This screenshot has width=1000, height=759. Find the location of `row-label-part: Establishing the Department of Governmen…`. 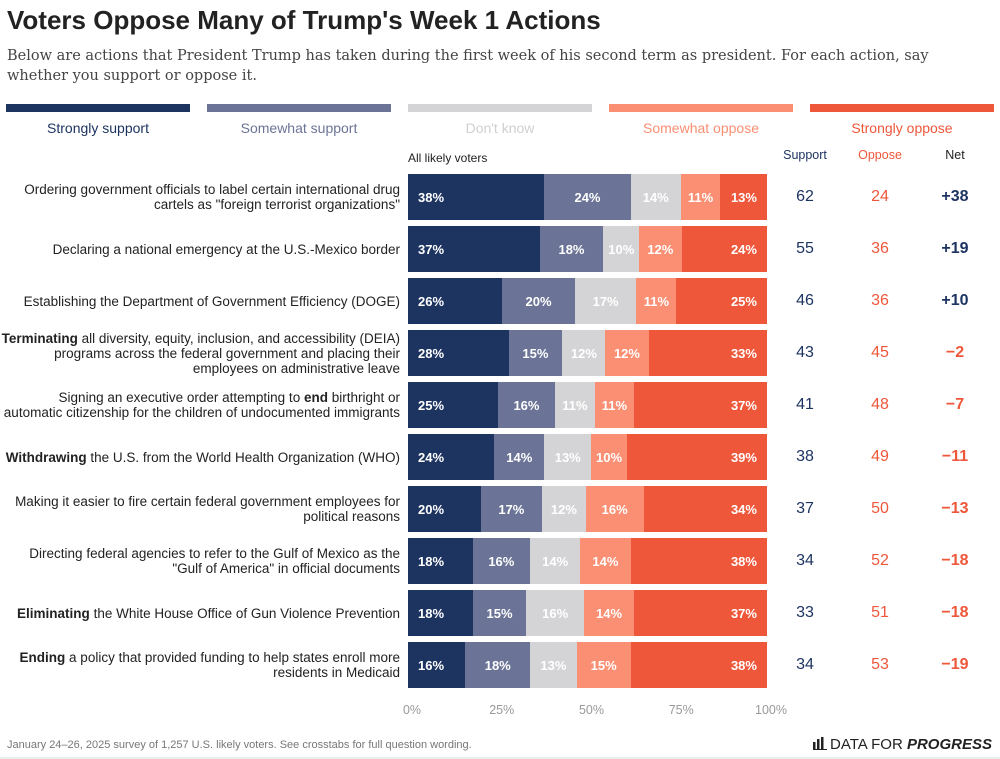

row-label-part: Establishing the Department of Governmen… is located at coordinates (211, 301).